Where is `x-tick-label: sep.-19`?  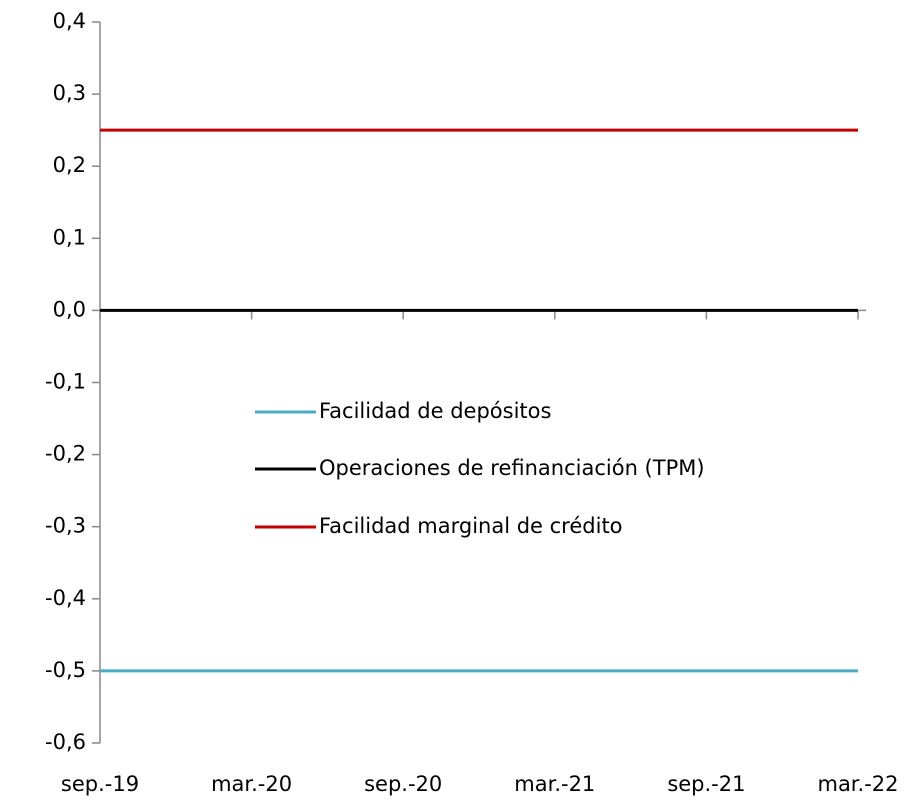 x-tick-label: sep.-19 is located at coordinates (100, 784).